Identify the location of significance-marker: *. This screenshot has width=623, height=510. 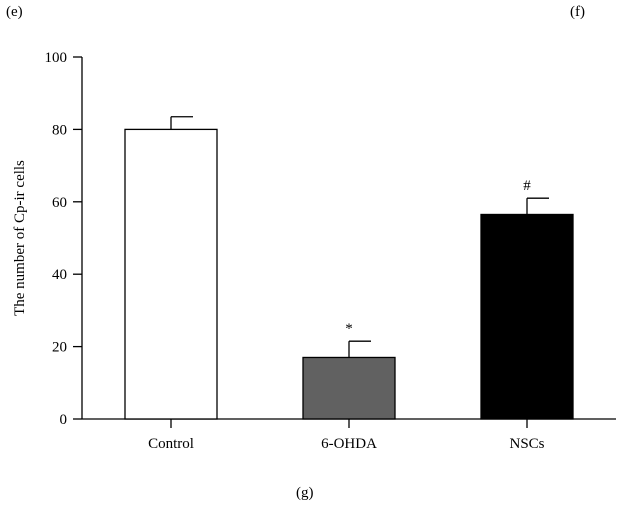
(349, 329).